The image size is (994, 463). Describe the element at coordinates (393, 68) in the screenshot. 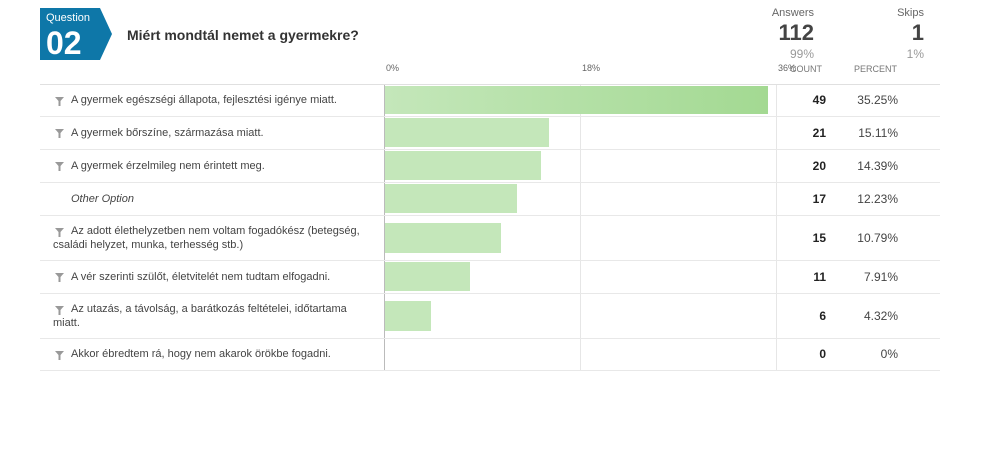

I see `x-tick-label: 0%` at that location.